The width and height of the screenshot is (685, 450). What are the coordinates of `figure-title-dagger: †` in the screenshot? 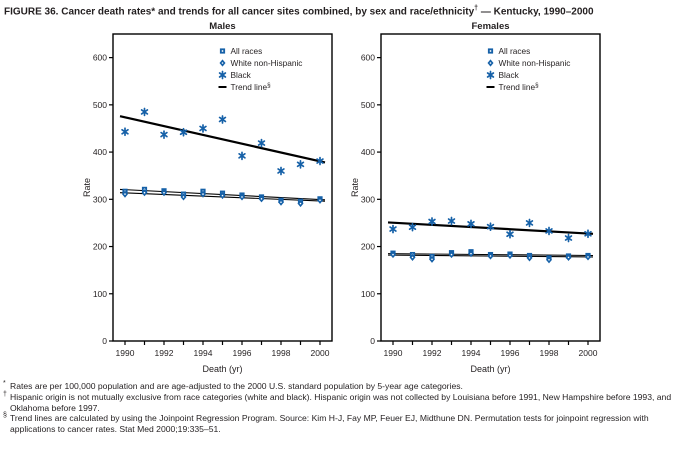 It's located at (476, 8).